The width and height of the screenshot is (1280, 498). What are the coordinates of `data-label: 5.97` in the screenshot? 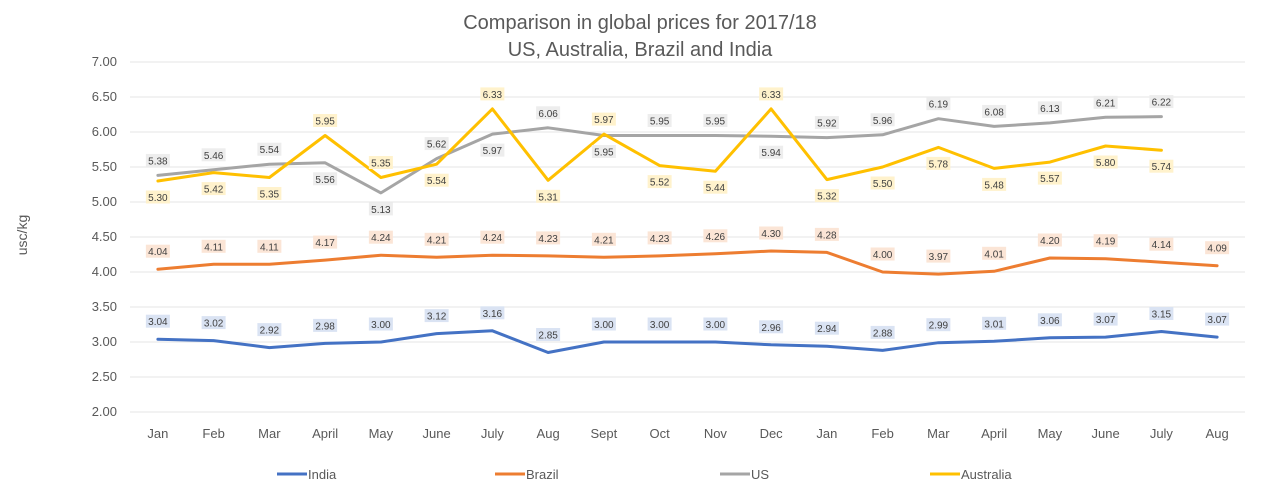 It's located at (604, 120).